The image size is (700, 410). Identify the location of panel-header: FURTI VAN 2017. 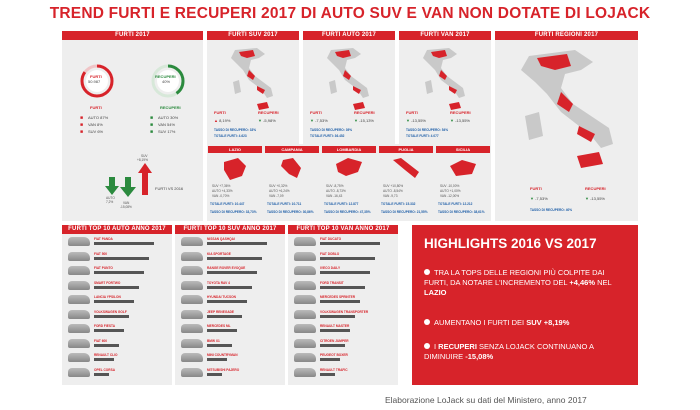
(445, 35).